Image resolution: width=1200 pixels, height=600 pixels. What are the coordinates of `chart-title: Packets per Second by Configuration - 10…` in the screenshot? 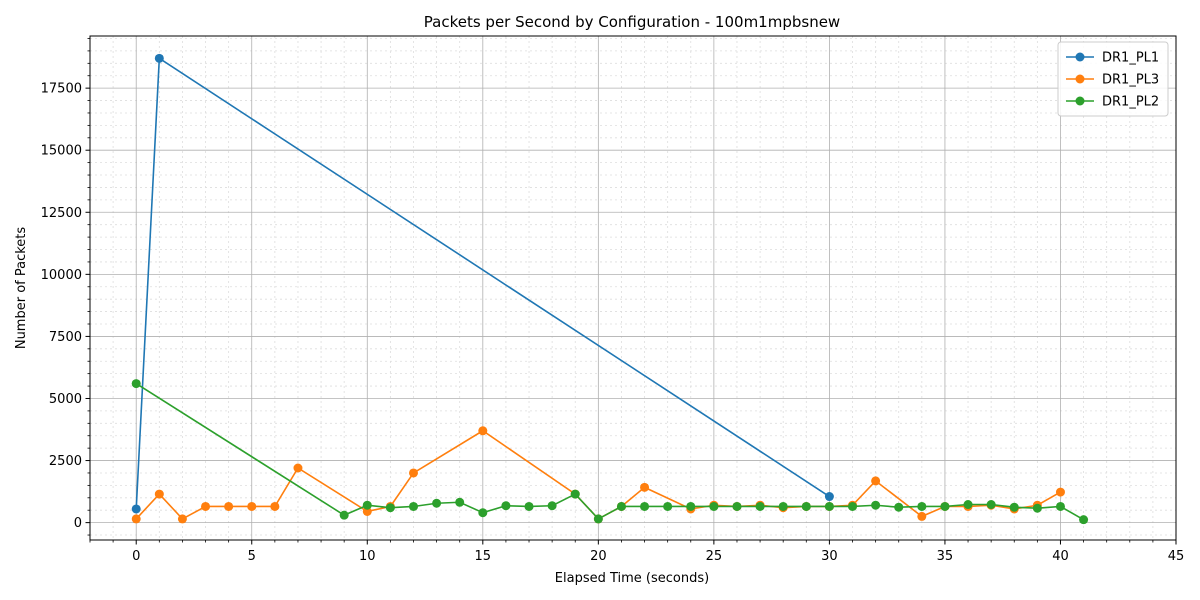 It's located at (632, 22).